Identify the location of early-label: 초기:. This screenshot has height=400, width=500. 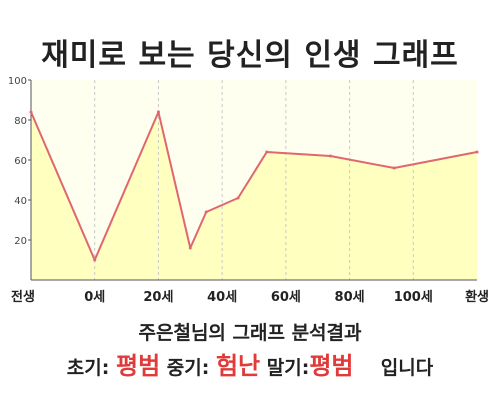
(88, 368).